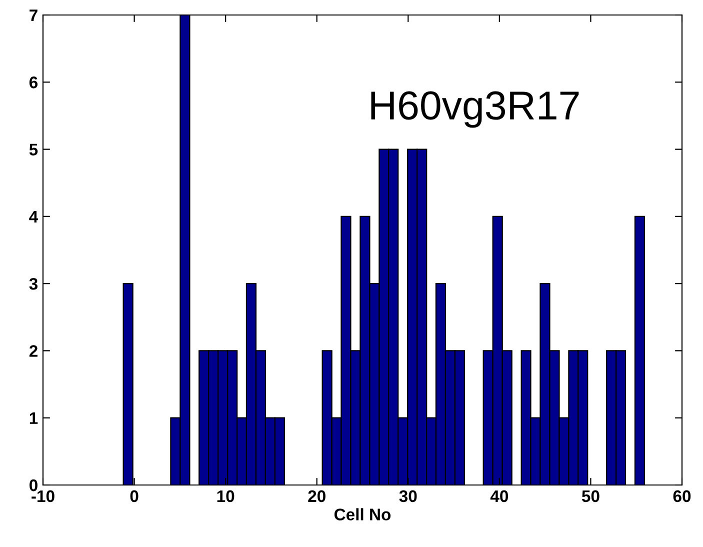  Describe the element at coordinates (33, 82) in the screenshot. I see `y-tick-label: 6` at that location.